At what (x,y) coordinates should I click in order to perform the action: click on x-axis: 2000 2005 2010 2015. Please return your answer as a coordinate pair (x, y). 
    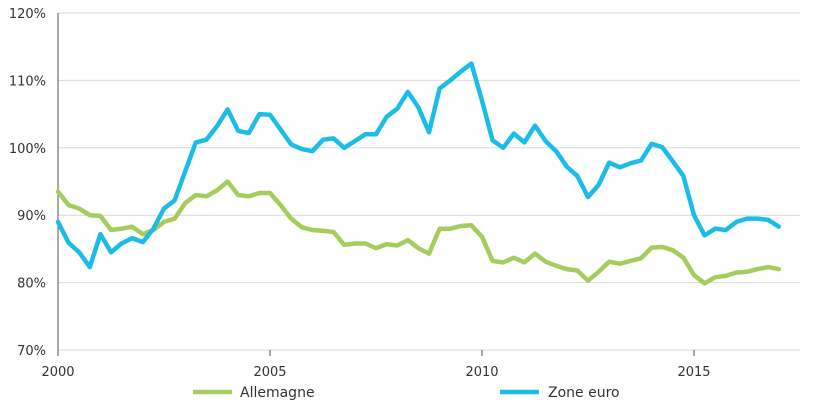
    Looking at the image, I should click on (376, 365).